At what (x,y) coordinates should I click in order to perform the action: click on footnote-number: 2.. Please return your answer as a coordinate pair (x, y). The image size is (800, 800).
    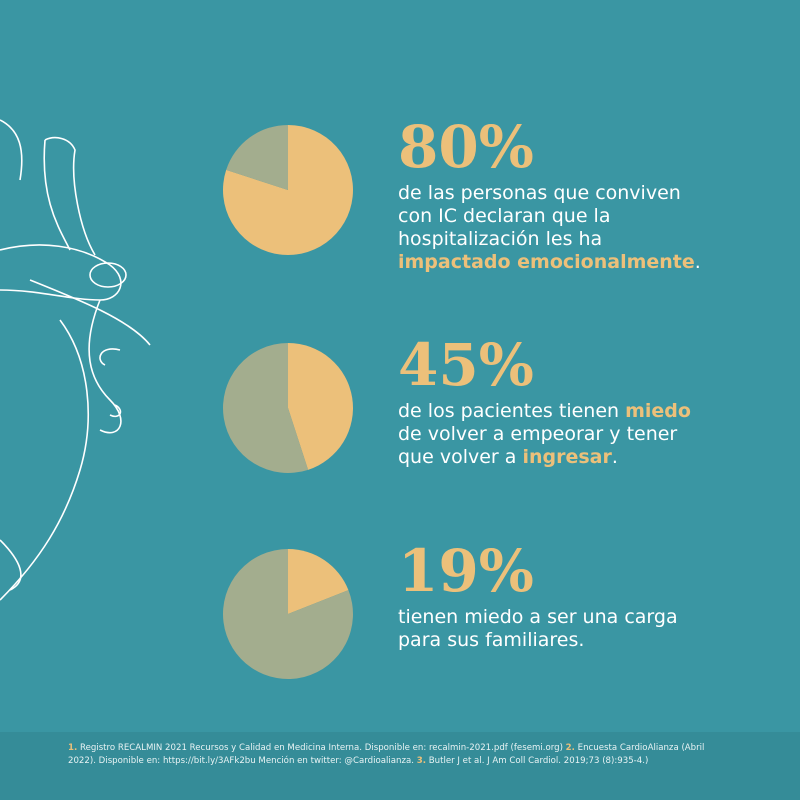
    Looking at the image, I should click on (570, 748).